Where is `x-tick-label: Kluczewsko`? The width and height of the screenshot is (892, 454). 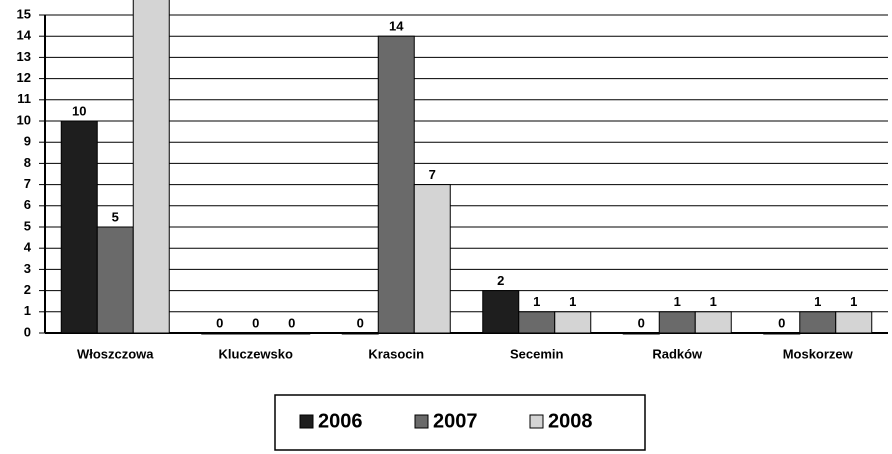 x-tick-label: Kluczewsko is located at coordinates (256, 353).